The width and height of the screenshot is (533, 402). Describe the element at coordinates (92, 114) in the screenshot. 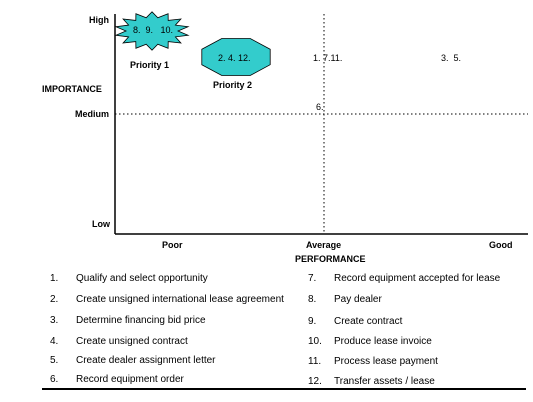

I see `y-tick-medium: Medium` at that location.